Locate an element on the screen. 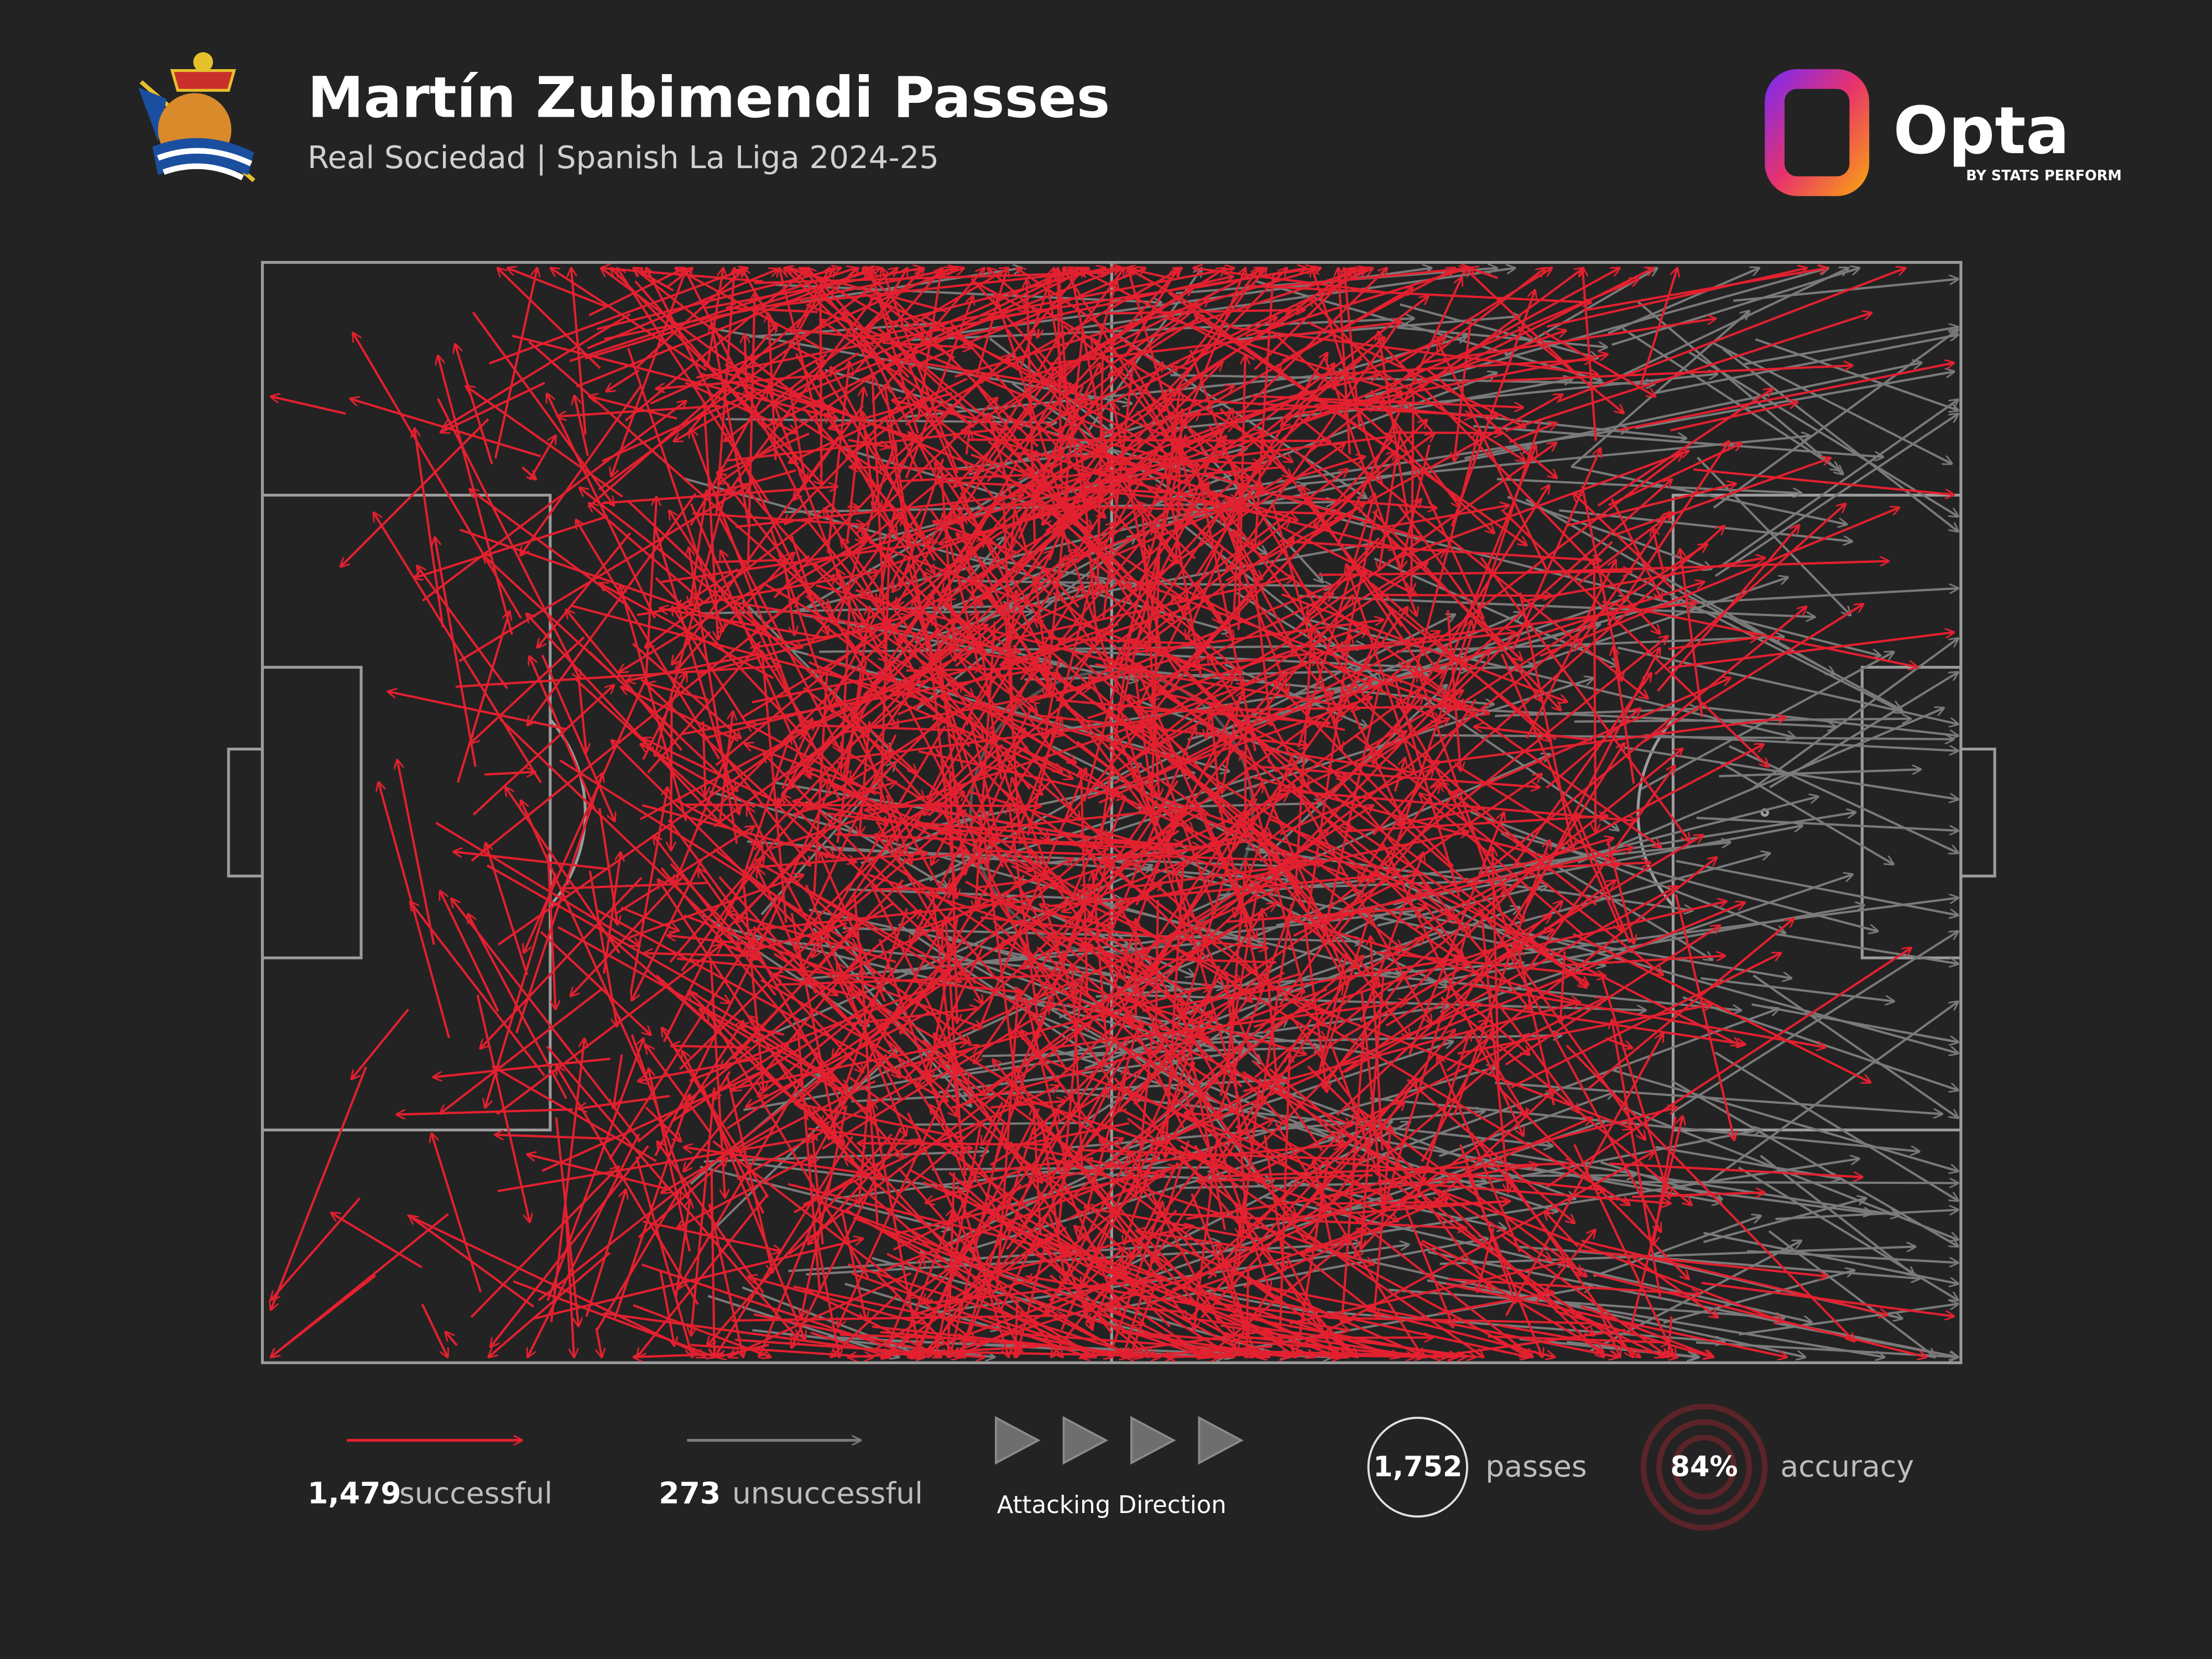 The image size is (2212, 1659). successful-count: 1,479 is located at coordinates (354, 1494).